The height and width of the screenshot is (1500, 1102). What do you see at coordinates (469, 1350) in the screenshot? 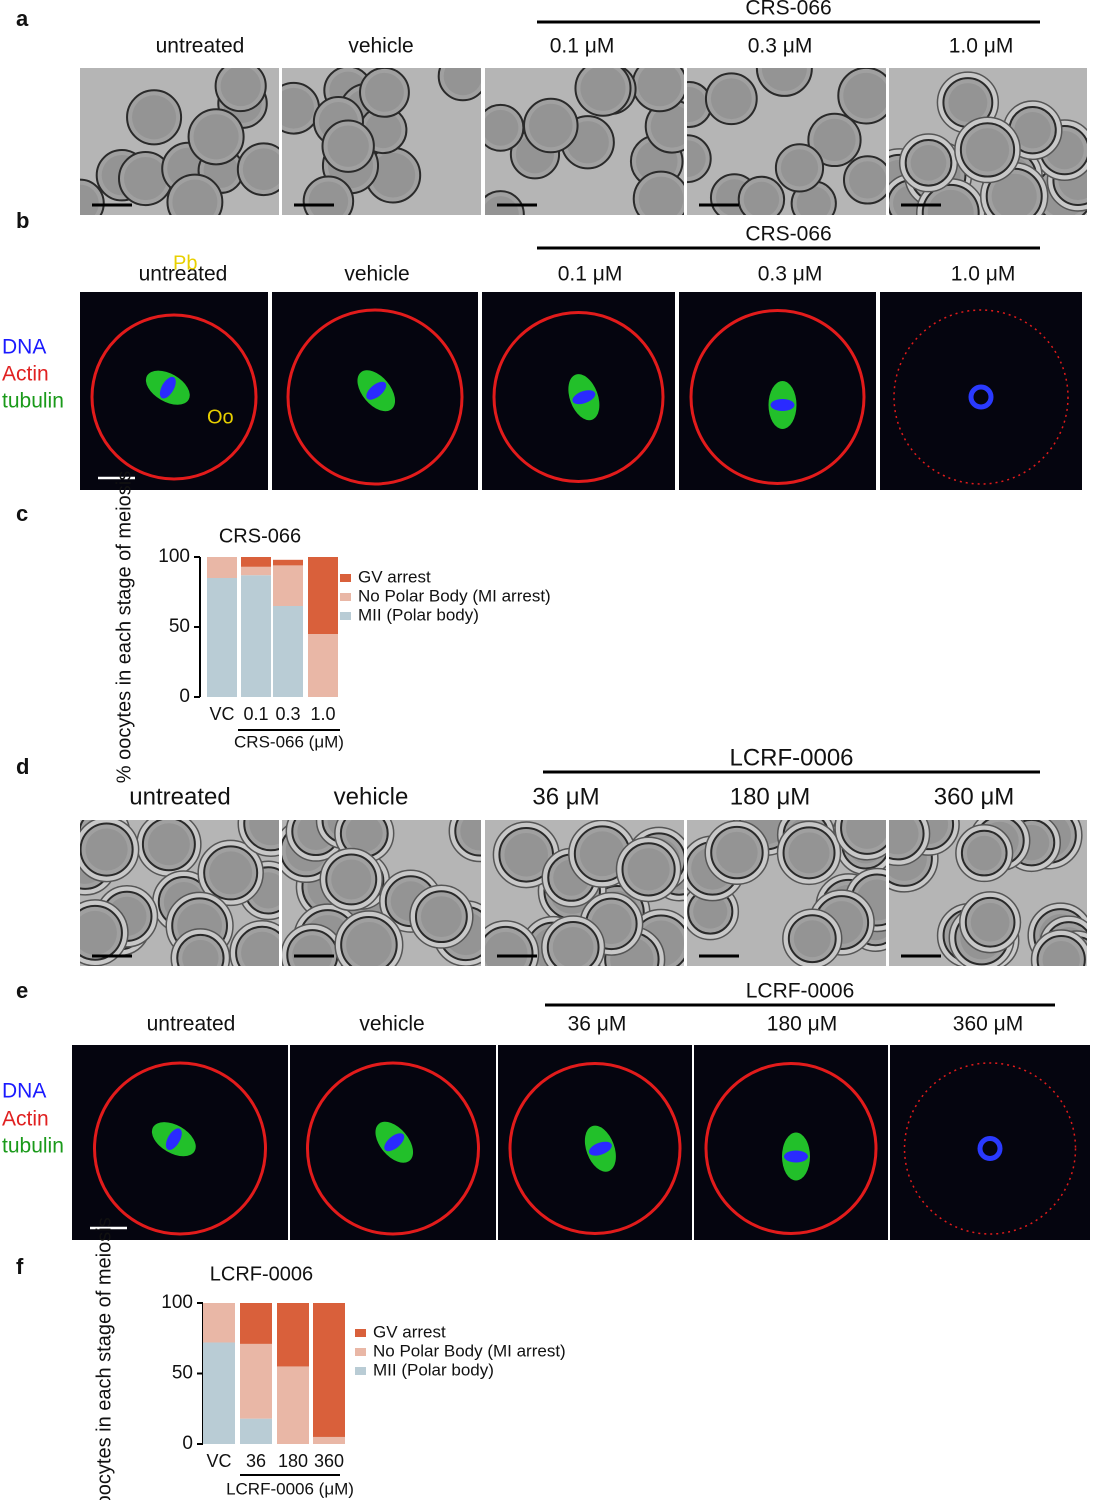
I see `legend-label: No Polar Body (MI arrest)` at bounding box center [469, 1350].